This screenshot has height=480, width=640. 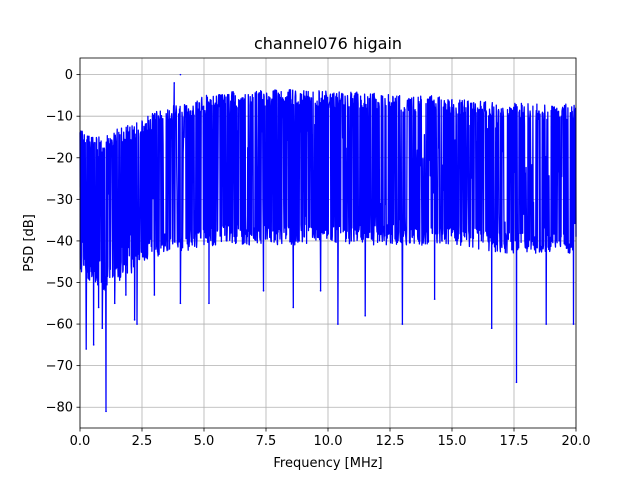 What do you see at coordinates (59, 283) in the screenshot?
I see `y-tick-label: −50` at bounding box center [59, 283].